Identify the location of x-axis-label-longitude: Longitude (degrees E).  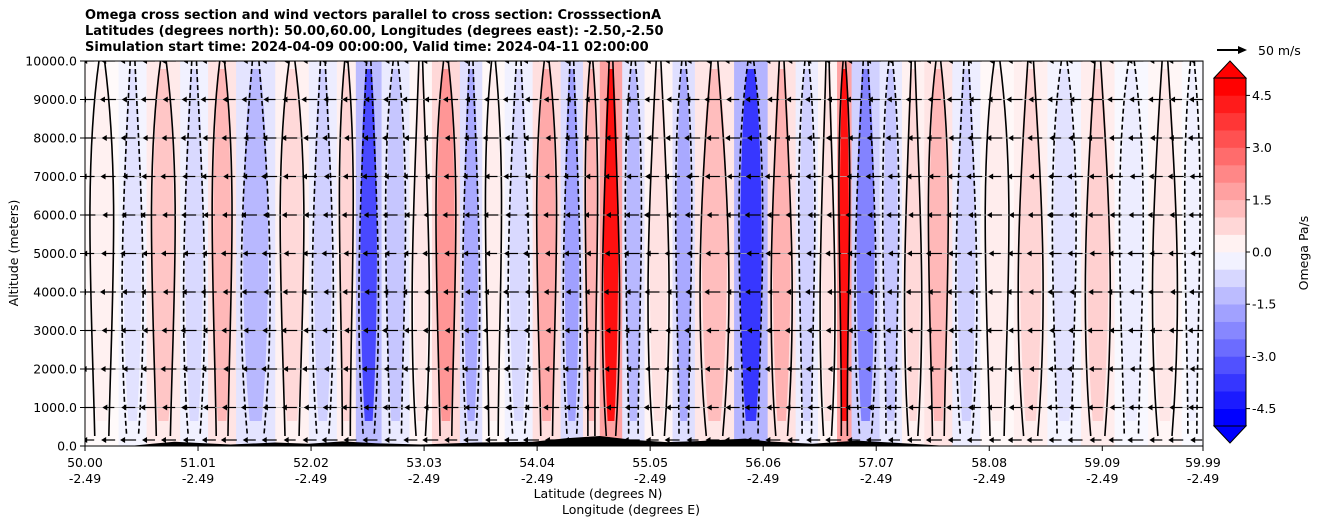
(631, 509).